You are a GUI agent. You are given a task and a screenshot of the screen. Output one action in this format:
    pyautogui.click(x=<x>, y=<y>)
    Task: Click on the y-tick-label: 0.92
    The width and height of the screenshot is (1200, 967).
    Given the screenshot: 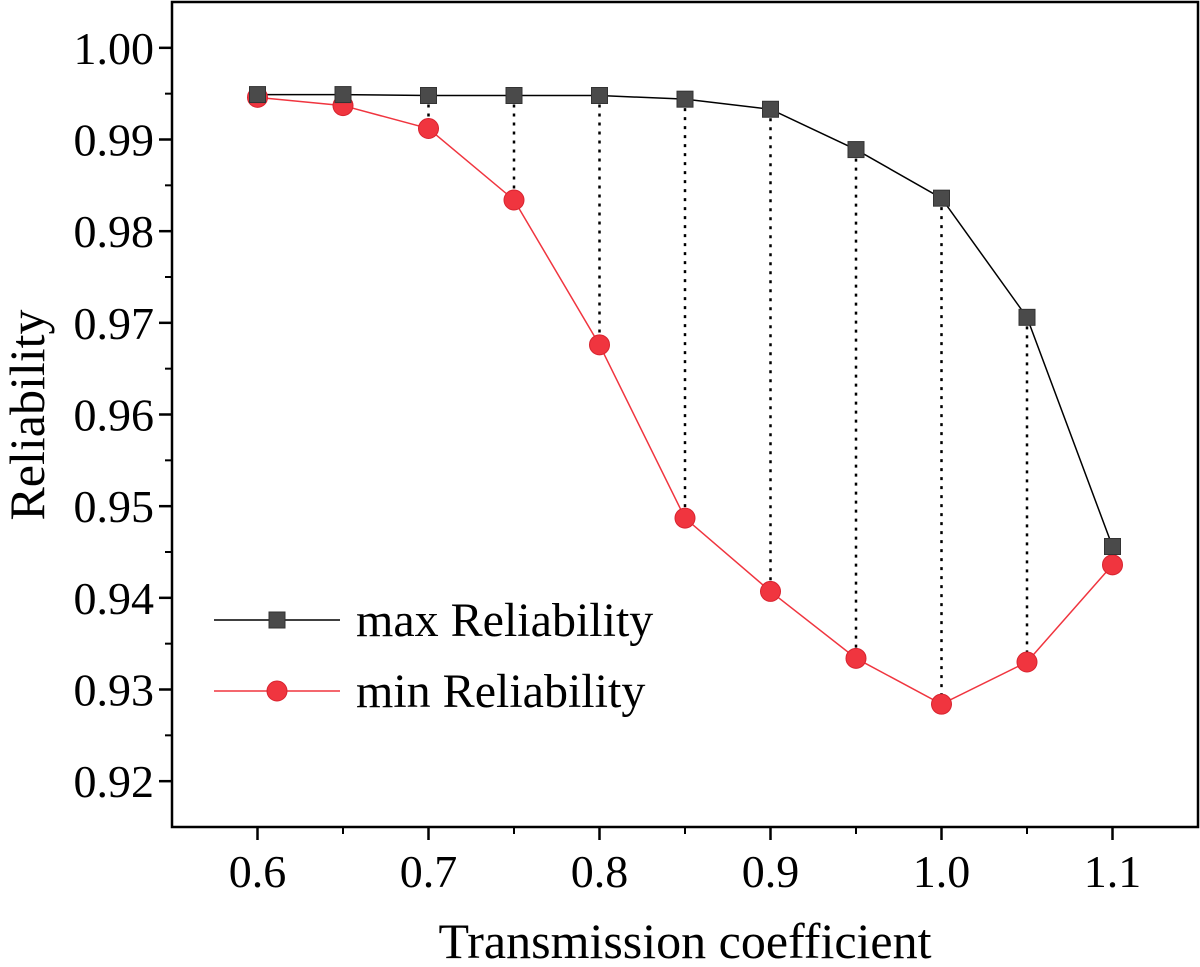 What is the action you would take?
    pyautogui.click(x=114, y=781)
    